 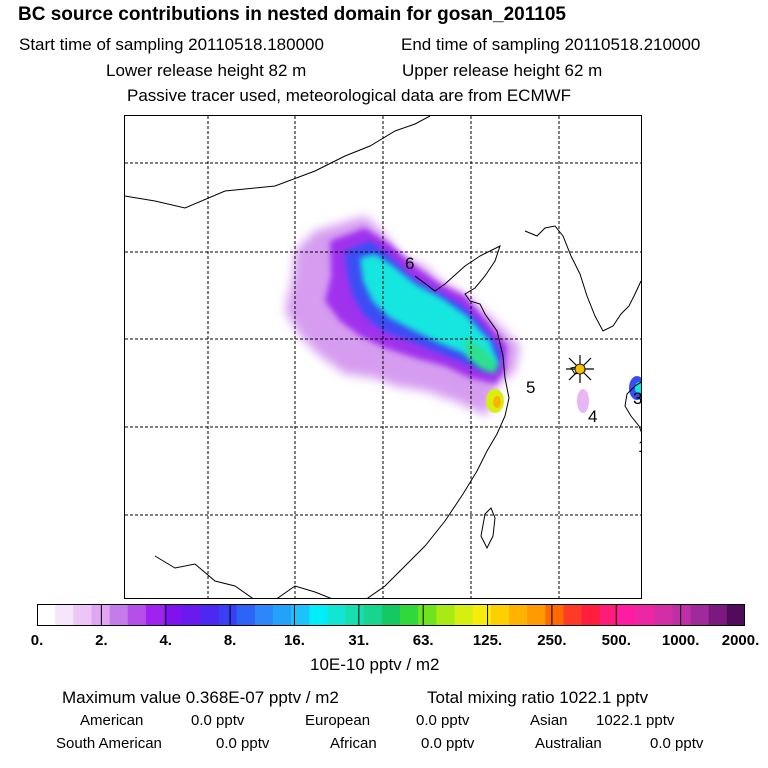 What do you see at coordinates (171, 44) in the screenshot?
I see `start-time-label: Start time of sampling 20110518.180000` at bounding box center [171, 44].